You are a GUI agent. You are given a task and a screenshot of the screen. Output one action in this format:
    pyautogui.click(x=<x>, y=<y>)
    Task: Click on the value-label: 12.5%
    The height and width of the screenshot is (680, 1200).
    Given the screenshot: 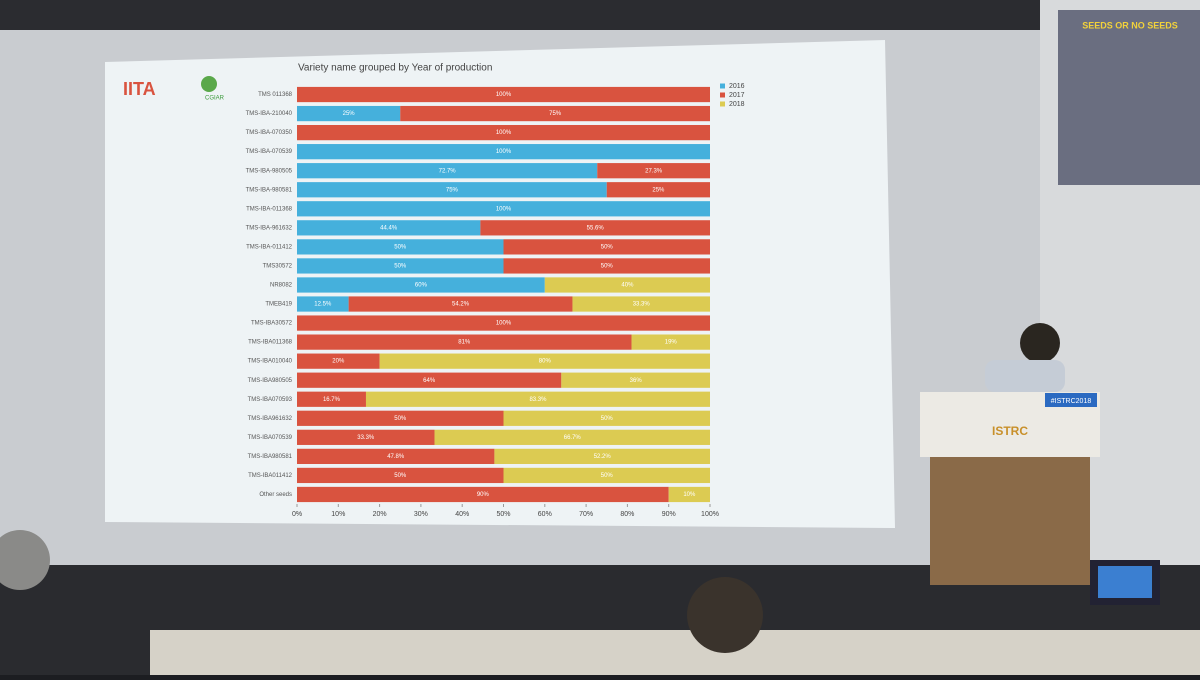 What is the action you would take?
    pyautogui.click(x=323, y=305)
    